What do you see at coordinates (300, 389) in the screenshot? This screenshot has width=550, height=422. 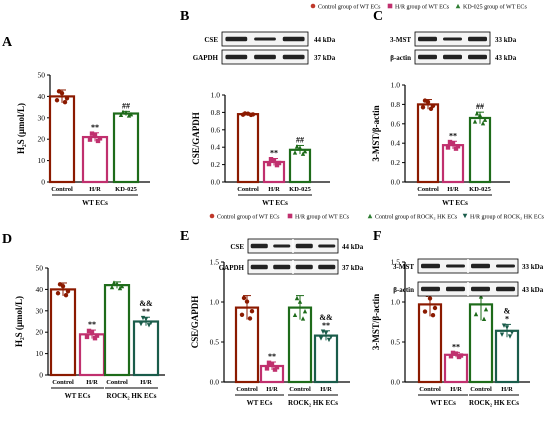 I see `category-label-e-2: Control` at bounding box center [300, 389].